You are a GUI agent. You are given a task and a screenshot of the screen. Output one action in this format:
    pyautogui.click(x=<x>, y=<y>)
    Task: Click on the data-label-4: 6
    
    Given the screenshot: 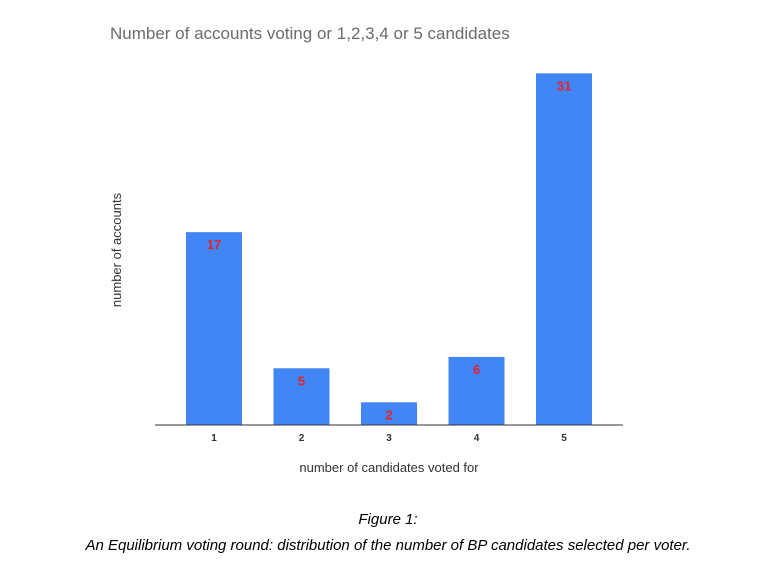 What is the action you would take?
    pyautogui.click(x=476, y=369)
    